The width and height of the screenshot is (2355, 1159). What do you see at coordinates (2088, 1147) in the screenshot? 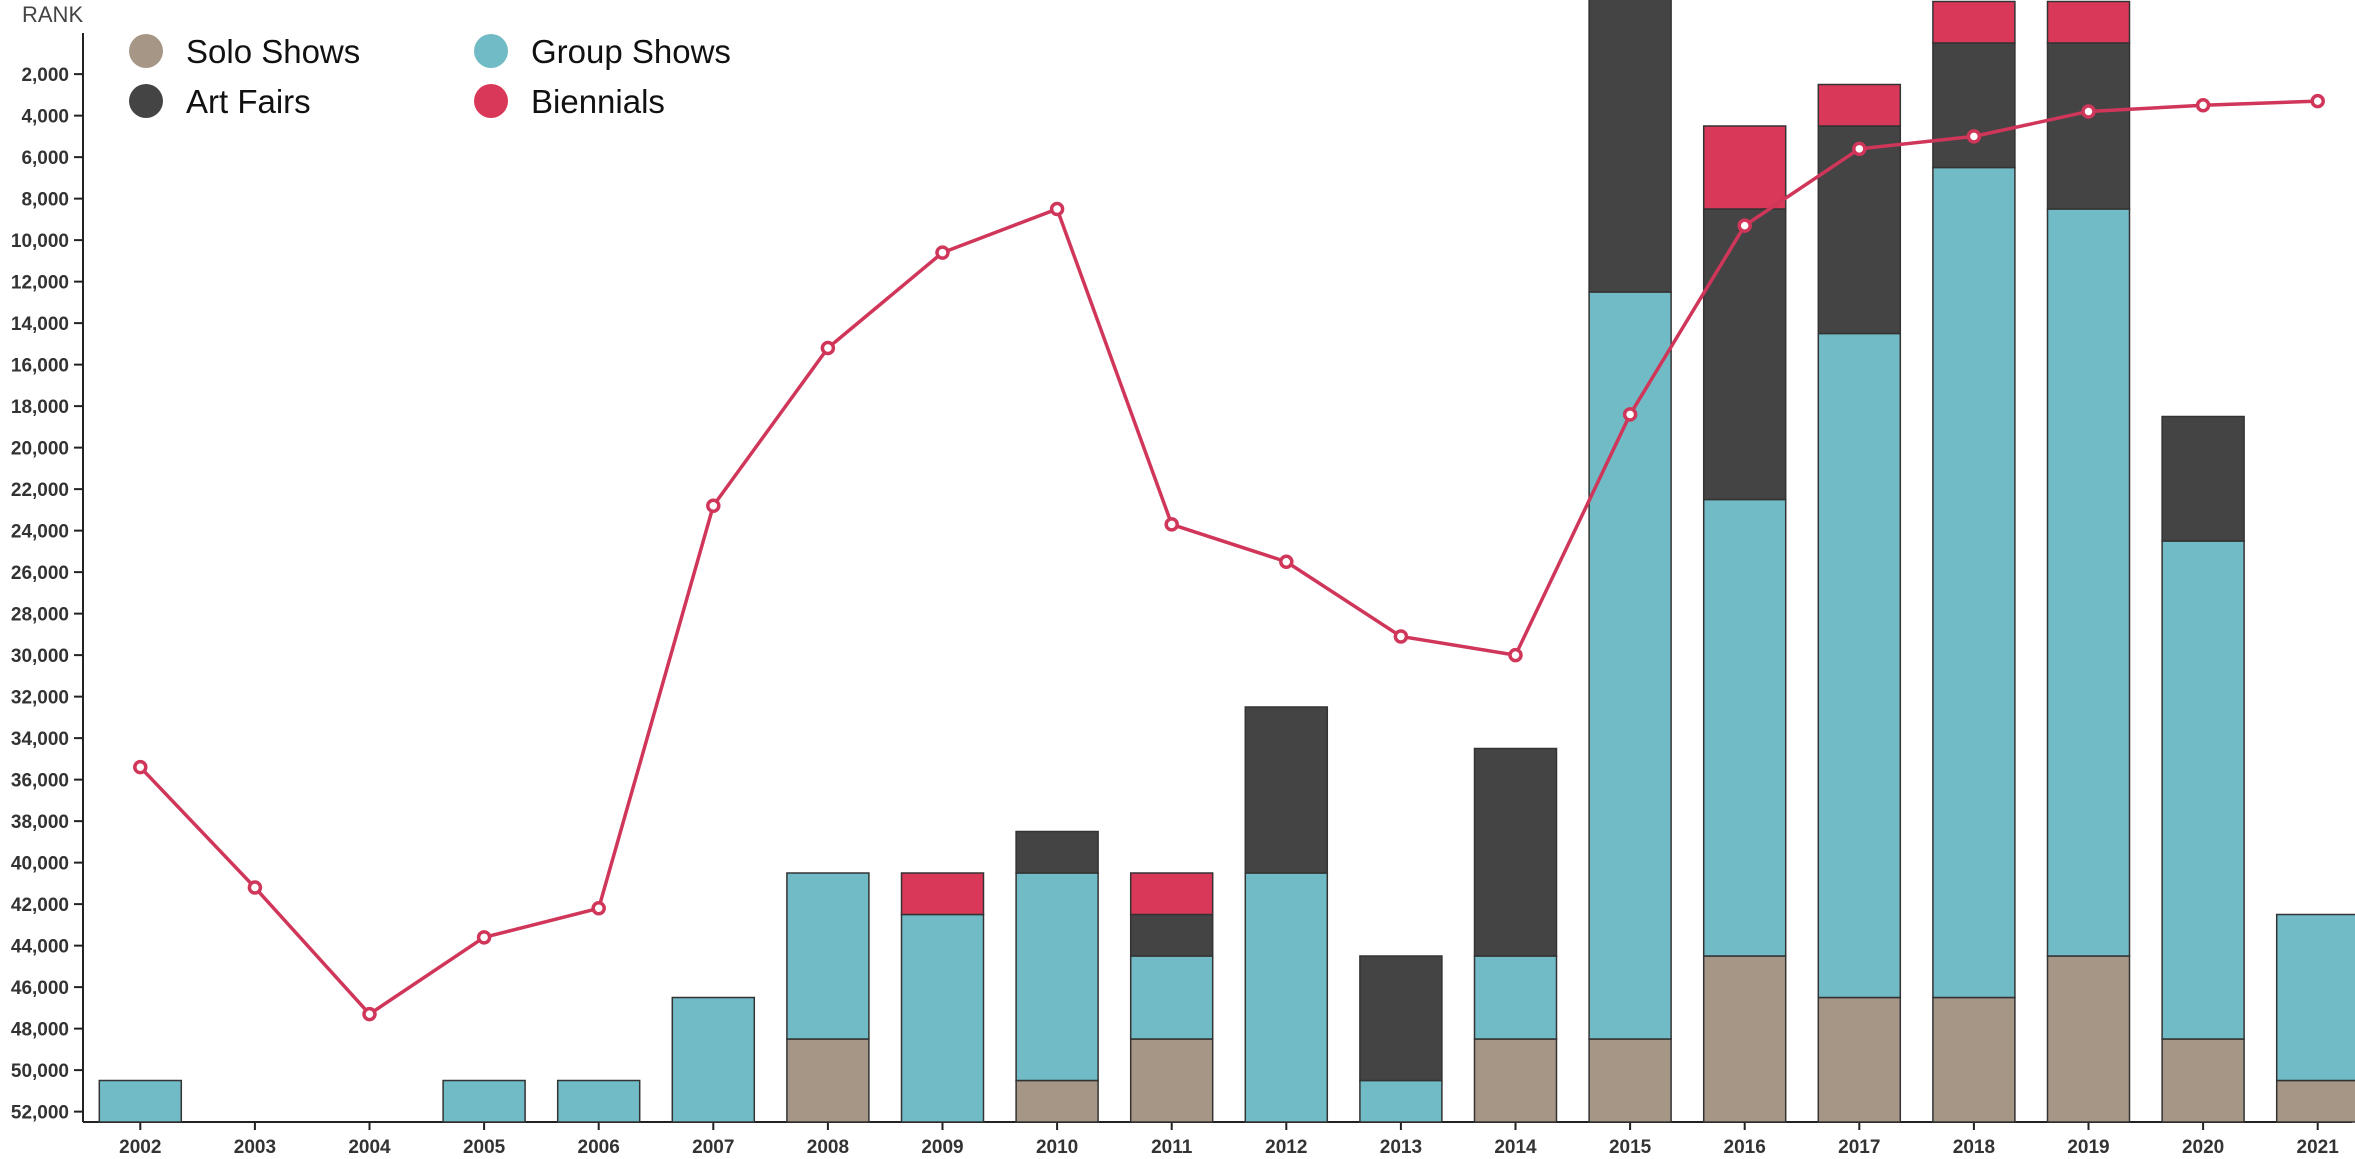
I see `x-tick-label: 2019` at bounding box center [2088, 1147].